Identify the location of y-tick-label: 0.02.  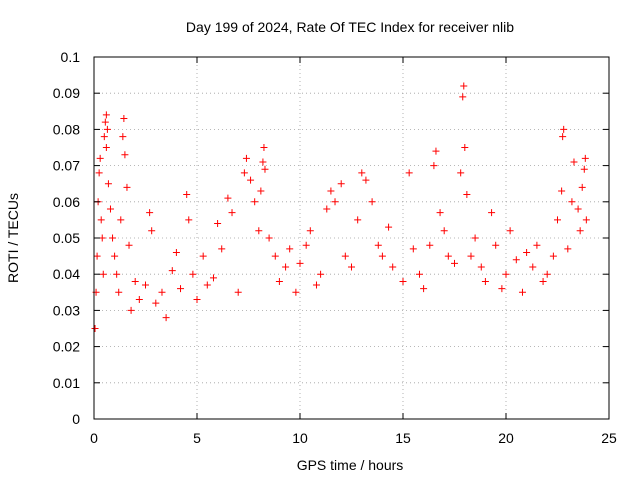
(66, 347).